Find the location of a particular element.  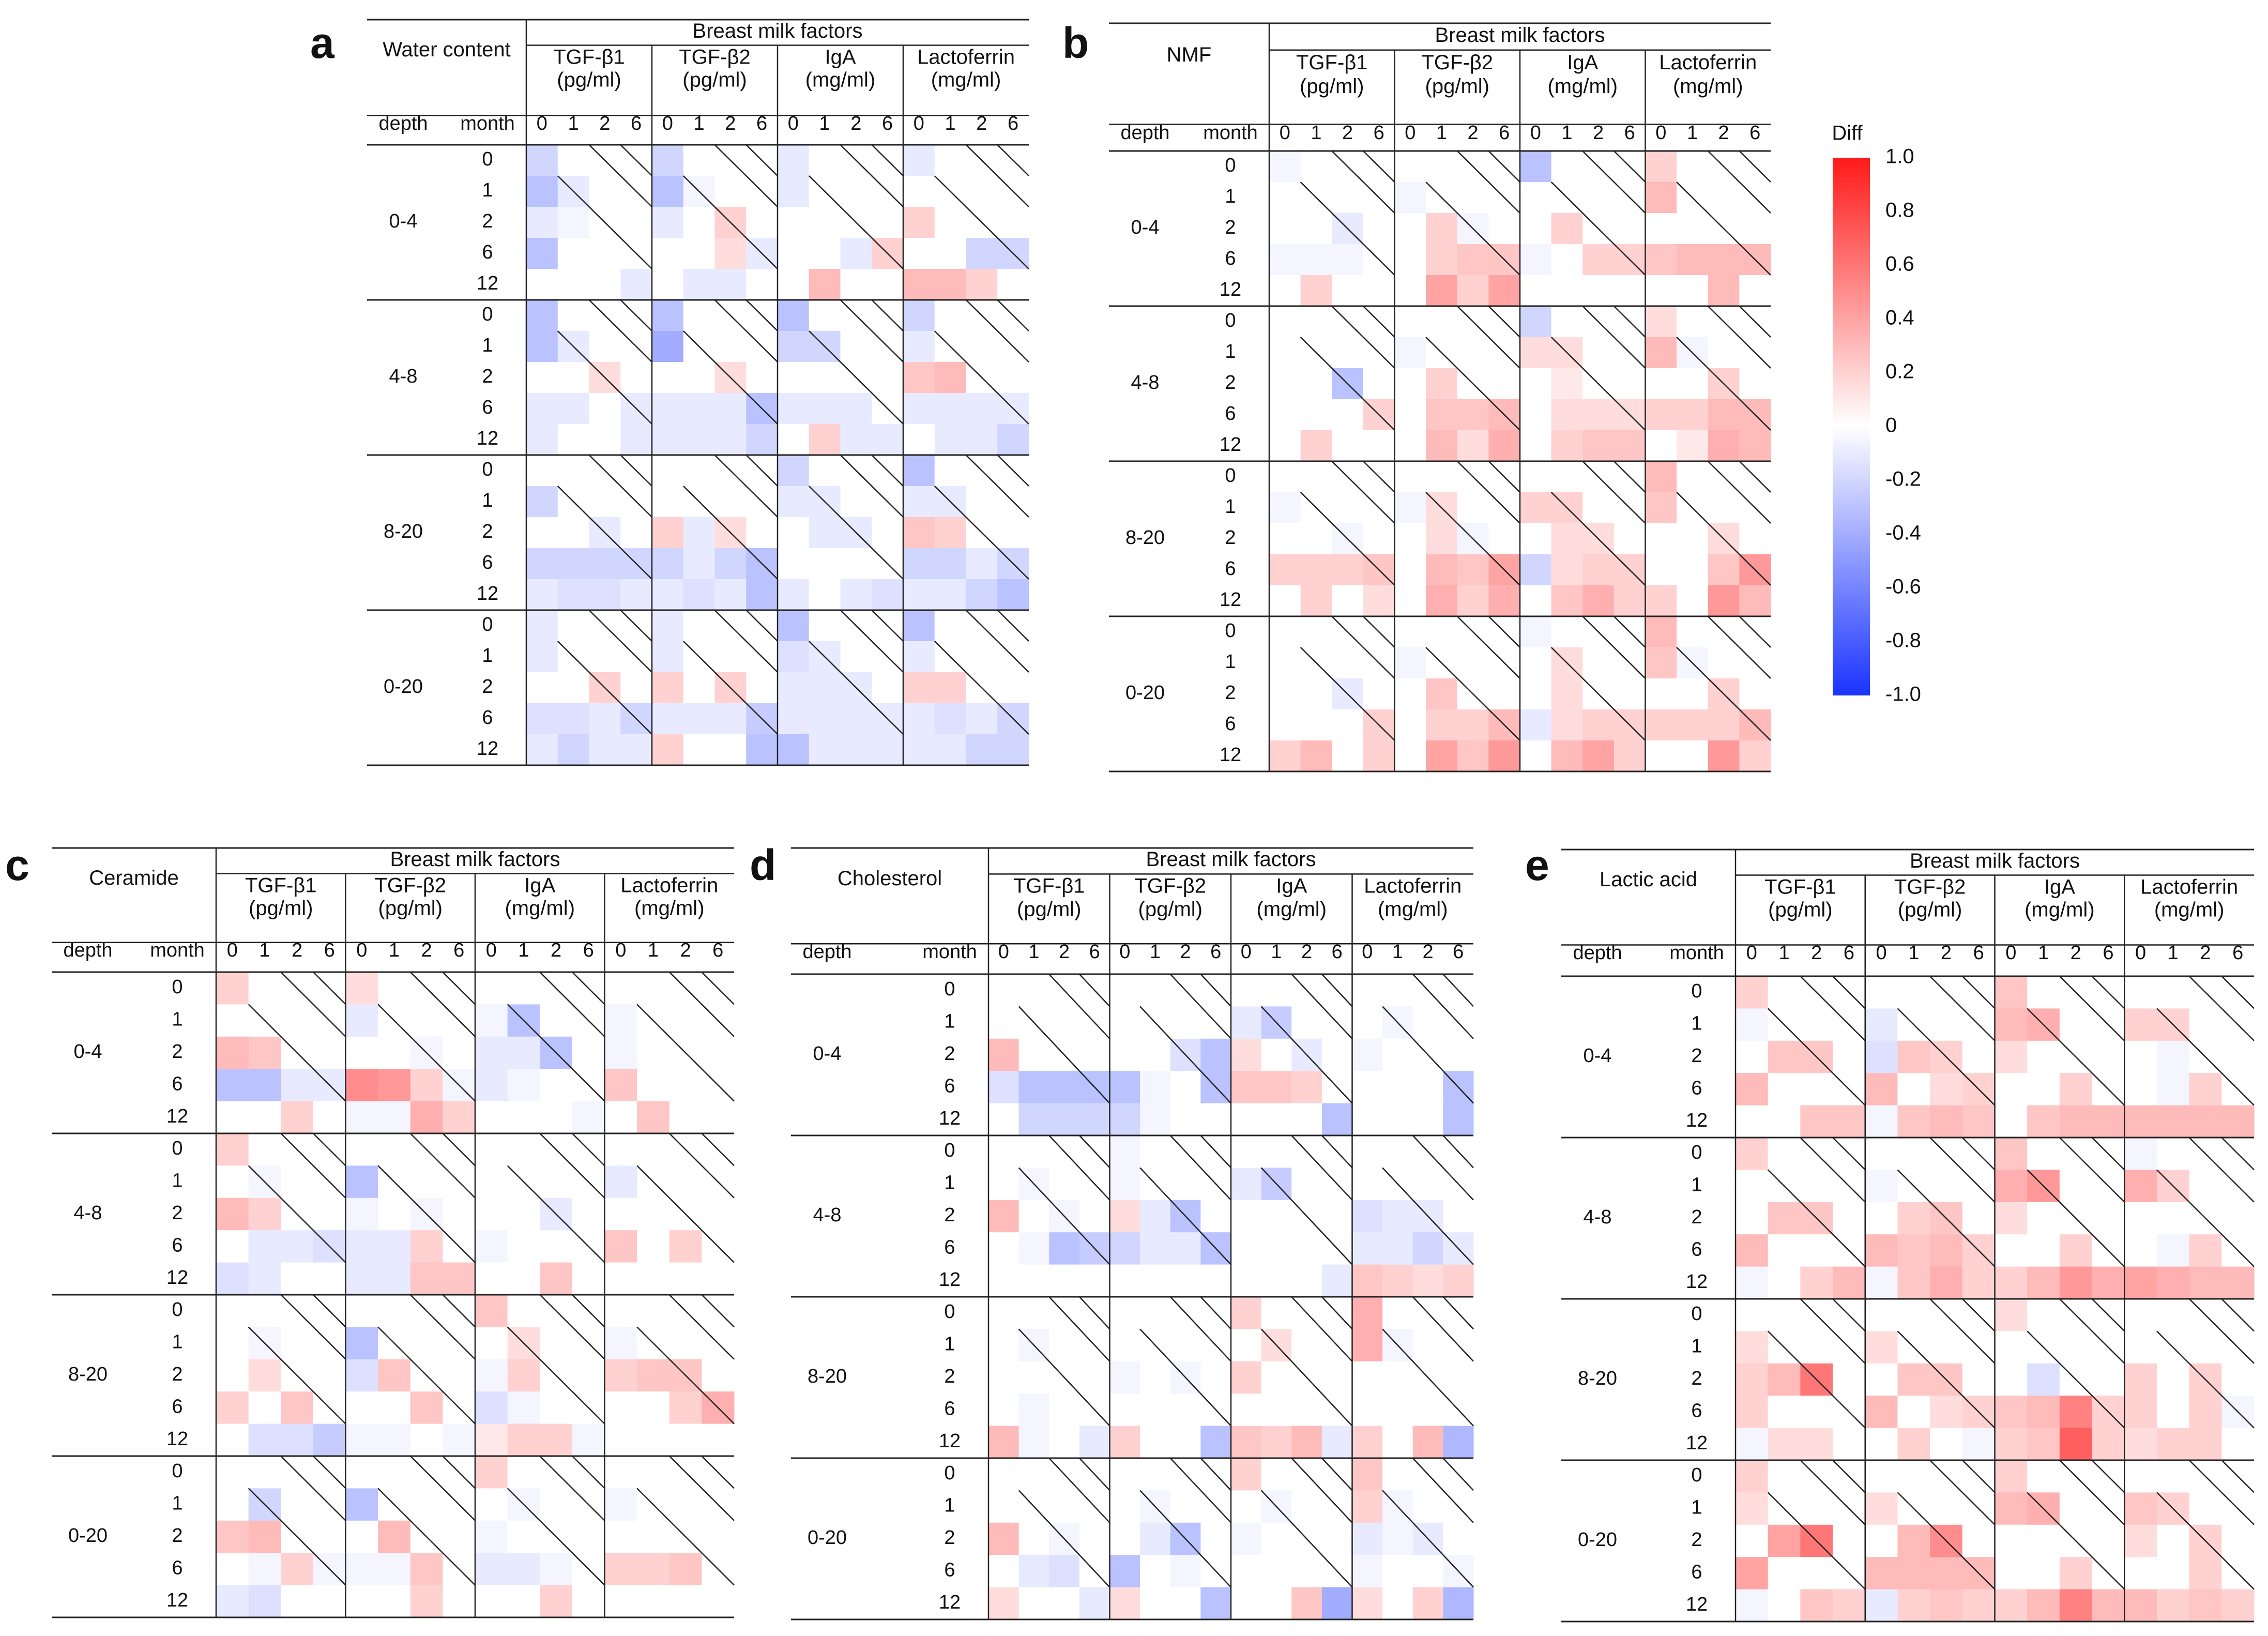

row-month-label: 12 is located at coordinates (1697, 1120).